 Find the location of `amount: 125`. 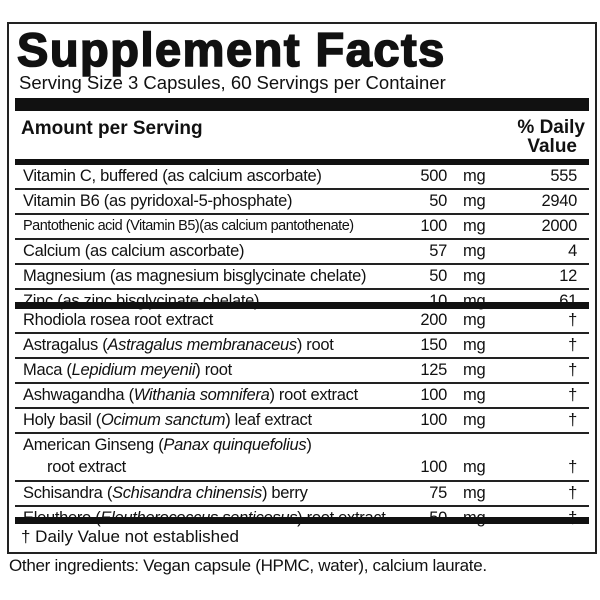

amount: 125 is located at coordinates (433, 370).